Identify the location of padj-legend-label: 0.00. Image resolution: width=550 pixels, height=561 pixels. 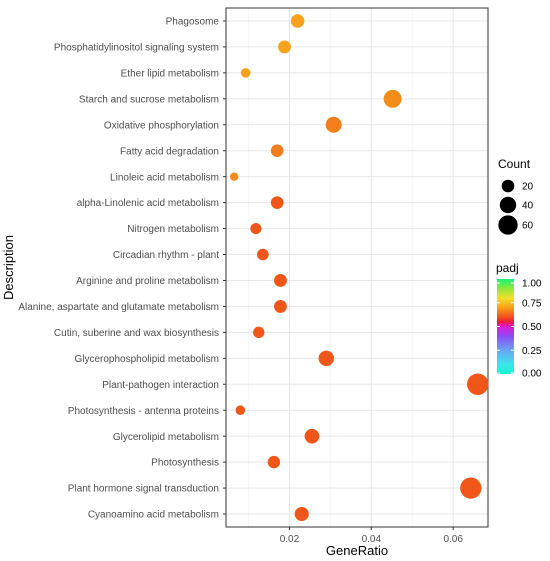
(532, 374).